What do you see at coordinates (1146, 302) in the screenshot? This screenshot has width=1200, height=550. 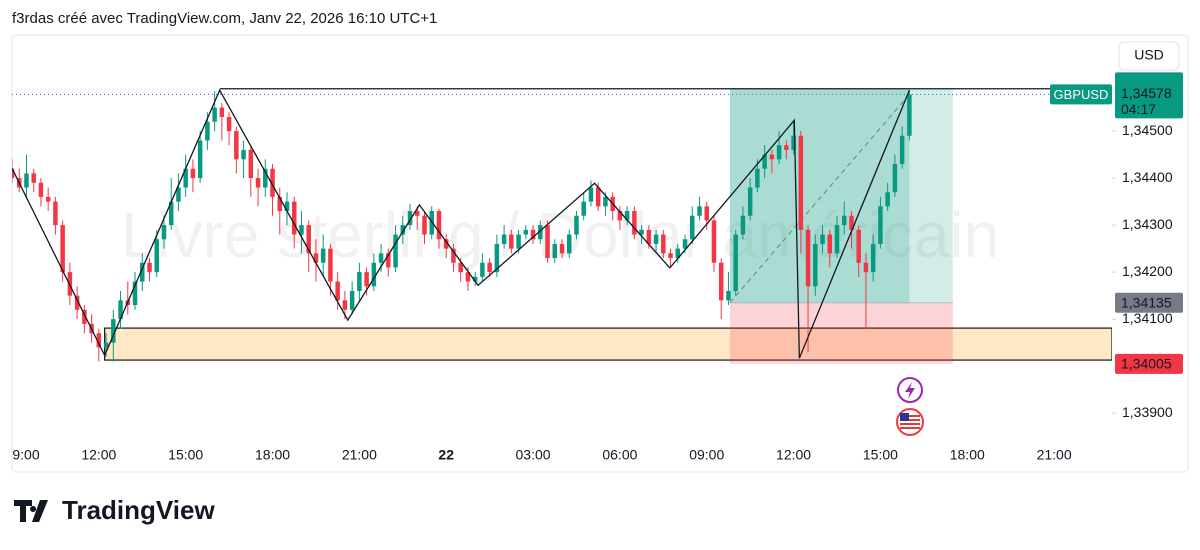 I see `entry-label: 1,34135` at bounding box center [1146, 302].